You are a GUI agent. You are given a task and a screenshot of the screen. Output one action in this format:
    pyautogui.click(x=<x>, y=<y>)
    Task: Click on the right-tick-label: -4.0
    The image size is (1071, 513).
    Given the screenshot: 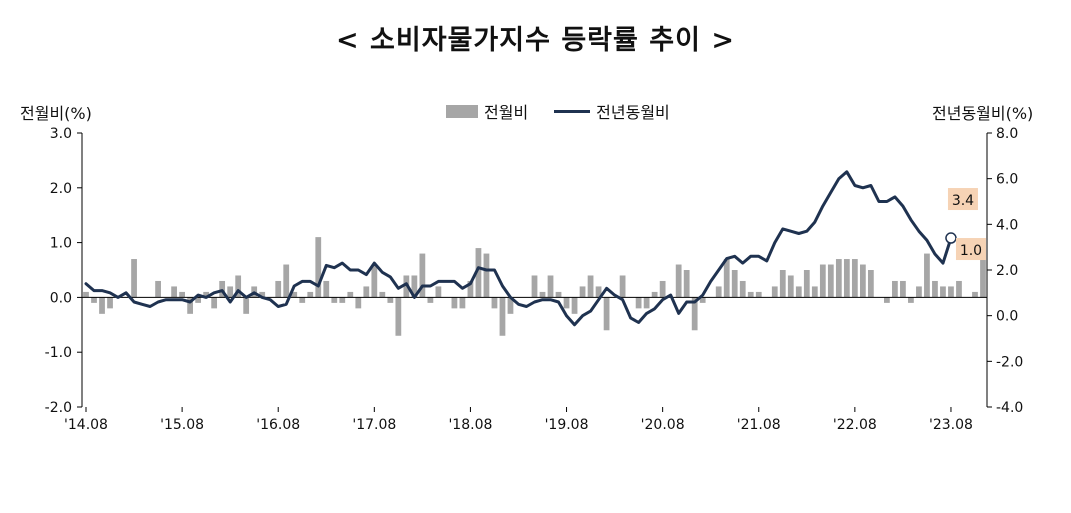 What is the action you would take?
    pyautogui.click(x=1009, y=408)
    